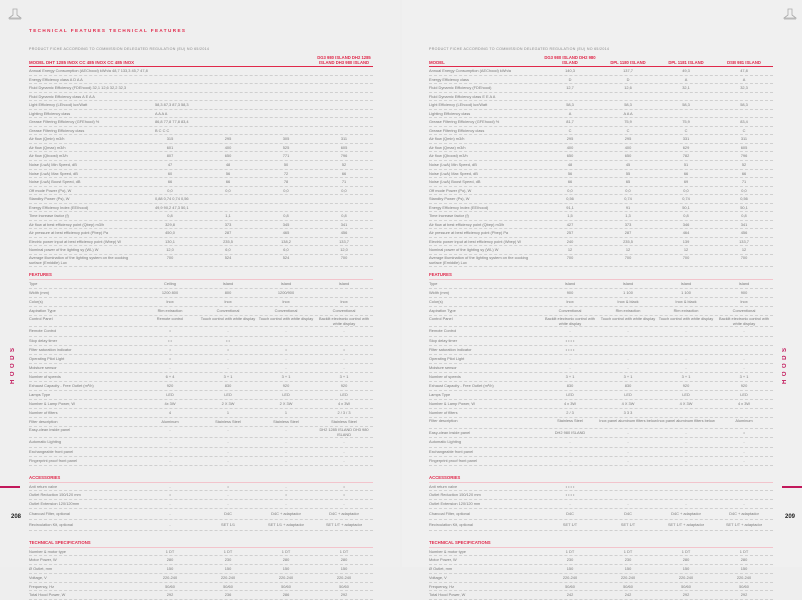 Image resolution: width=802 pixels, height=600 pixels. I want to click on range-hood-icon, so click(790, 14).